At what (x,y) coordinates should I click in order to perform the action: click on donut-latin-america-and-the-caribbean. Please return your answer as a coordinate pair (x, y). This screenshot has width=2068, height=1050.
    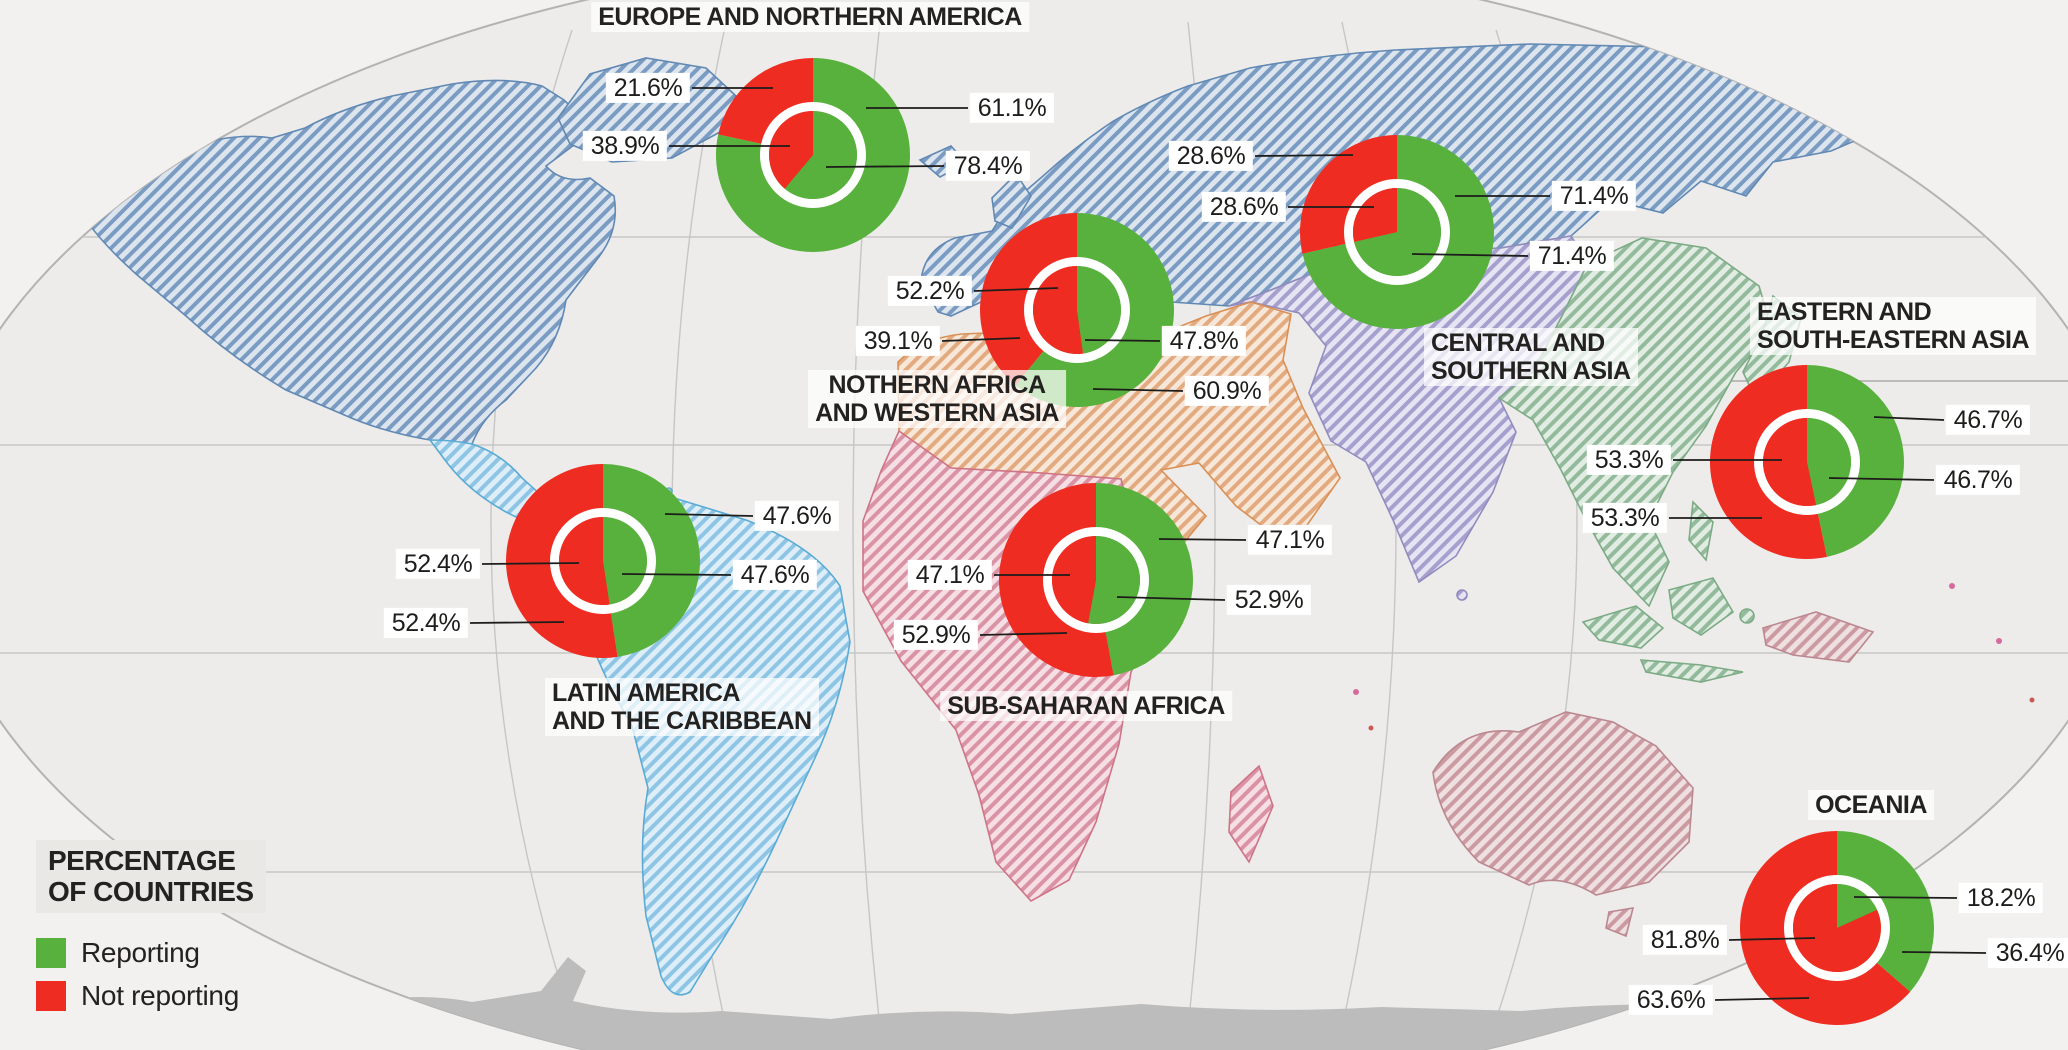
    Looking at the image, I should click on (603, 561).